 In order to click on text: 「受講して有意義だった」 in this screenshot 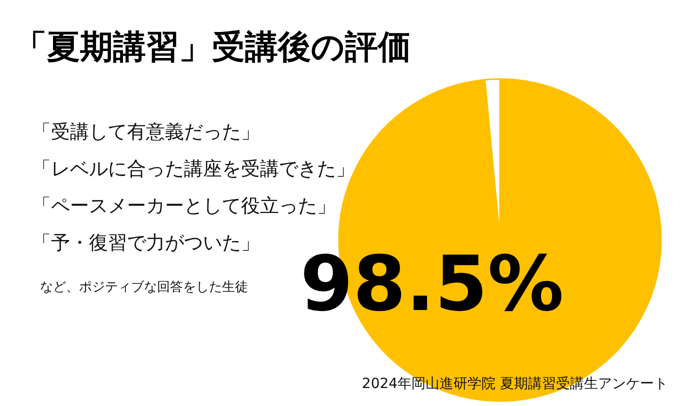, I will do `click(146, 132)`.